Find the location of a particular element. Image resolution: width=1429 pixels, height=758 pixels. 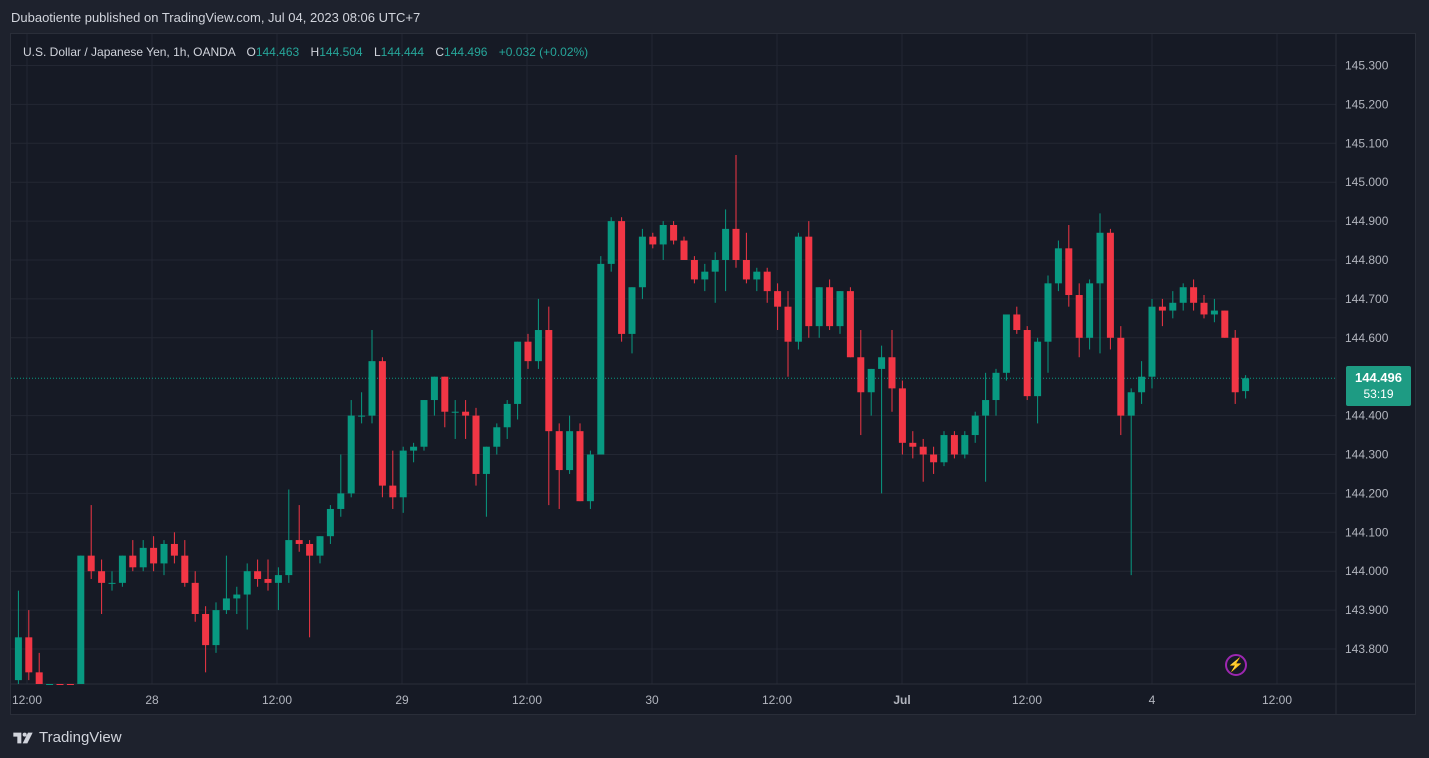

x-tick-label: 28 is located at coordinates (152, 700).